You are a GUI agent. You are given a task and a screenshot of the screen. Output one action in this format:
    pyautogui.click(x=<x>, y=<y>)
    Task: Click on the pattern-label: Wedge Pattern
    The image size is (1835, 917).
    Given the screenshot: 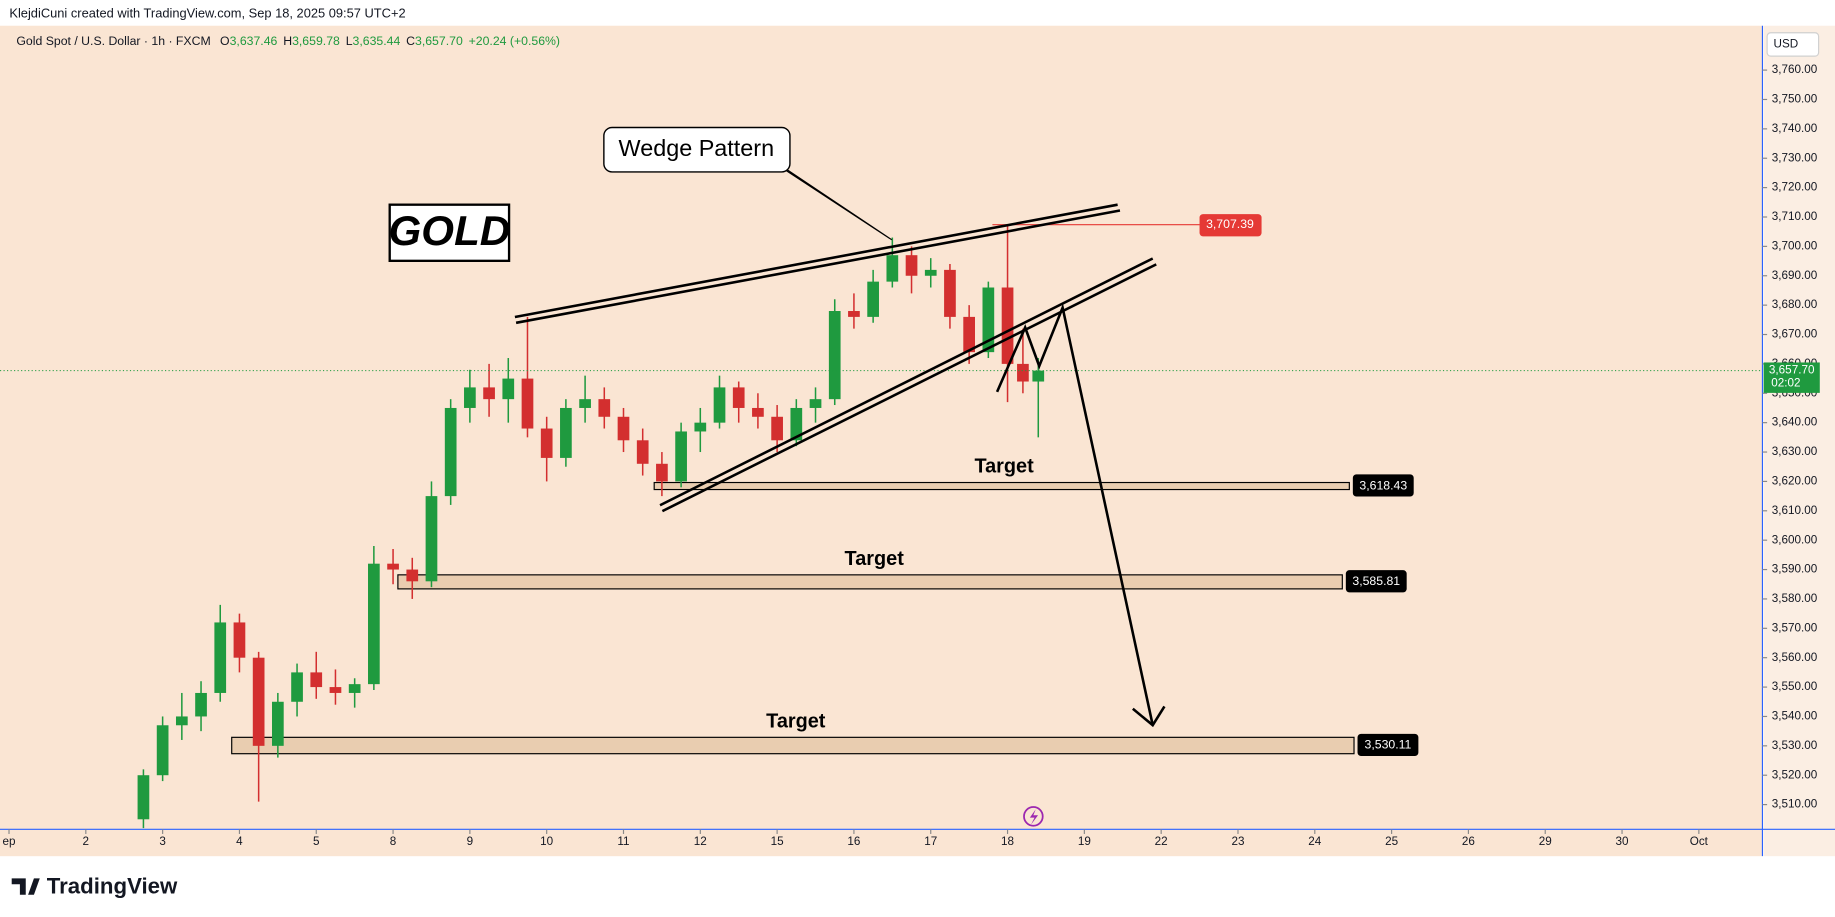 What is the action you would take?
    pyautogui.click(x=697, y=148)
    